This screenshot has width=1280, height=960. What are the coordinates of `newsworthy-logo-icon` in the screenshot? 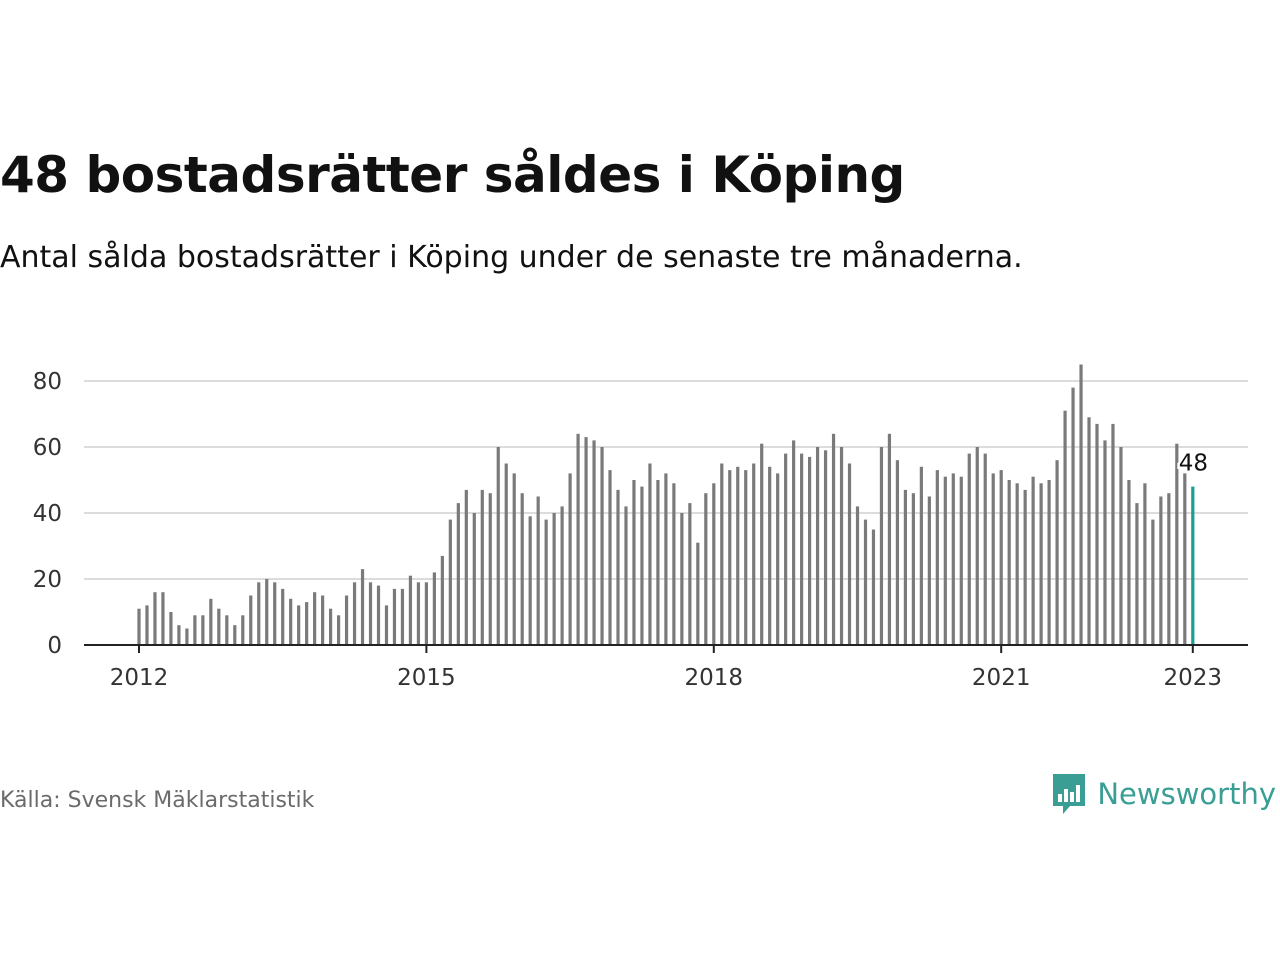 It's located at (1069, 794).